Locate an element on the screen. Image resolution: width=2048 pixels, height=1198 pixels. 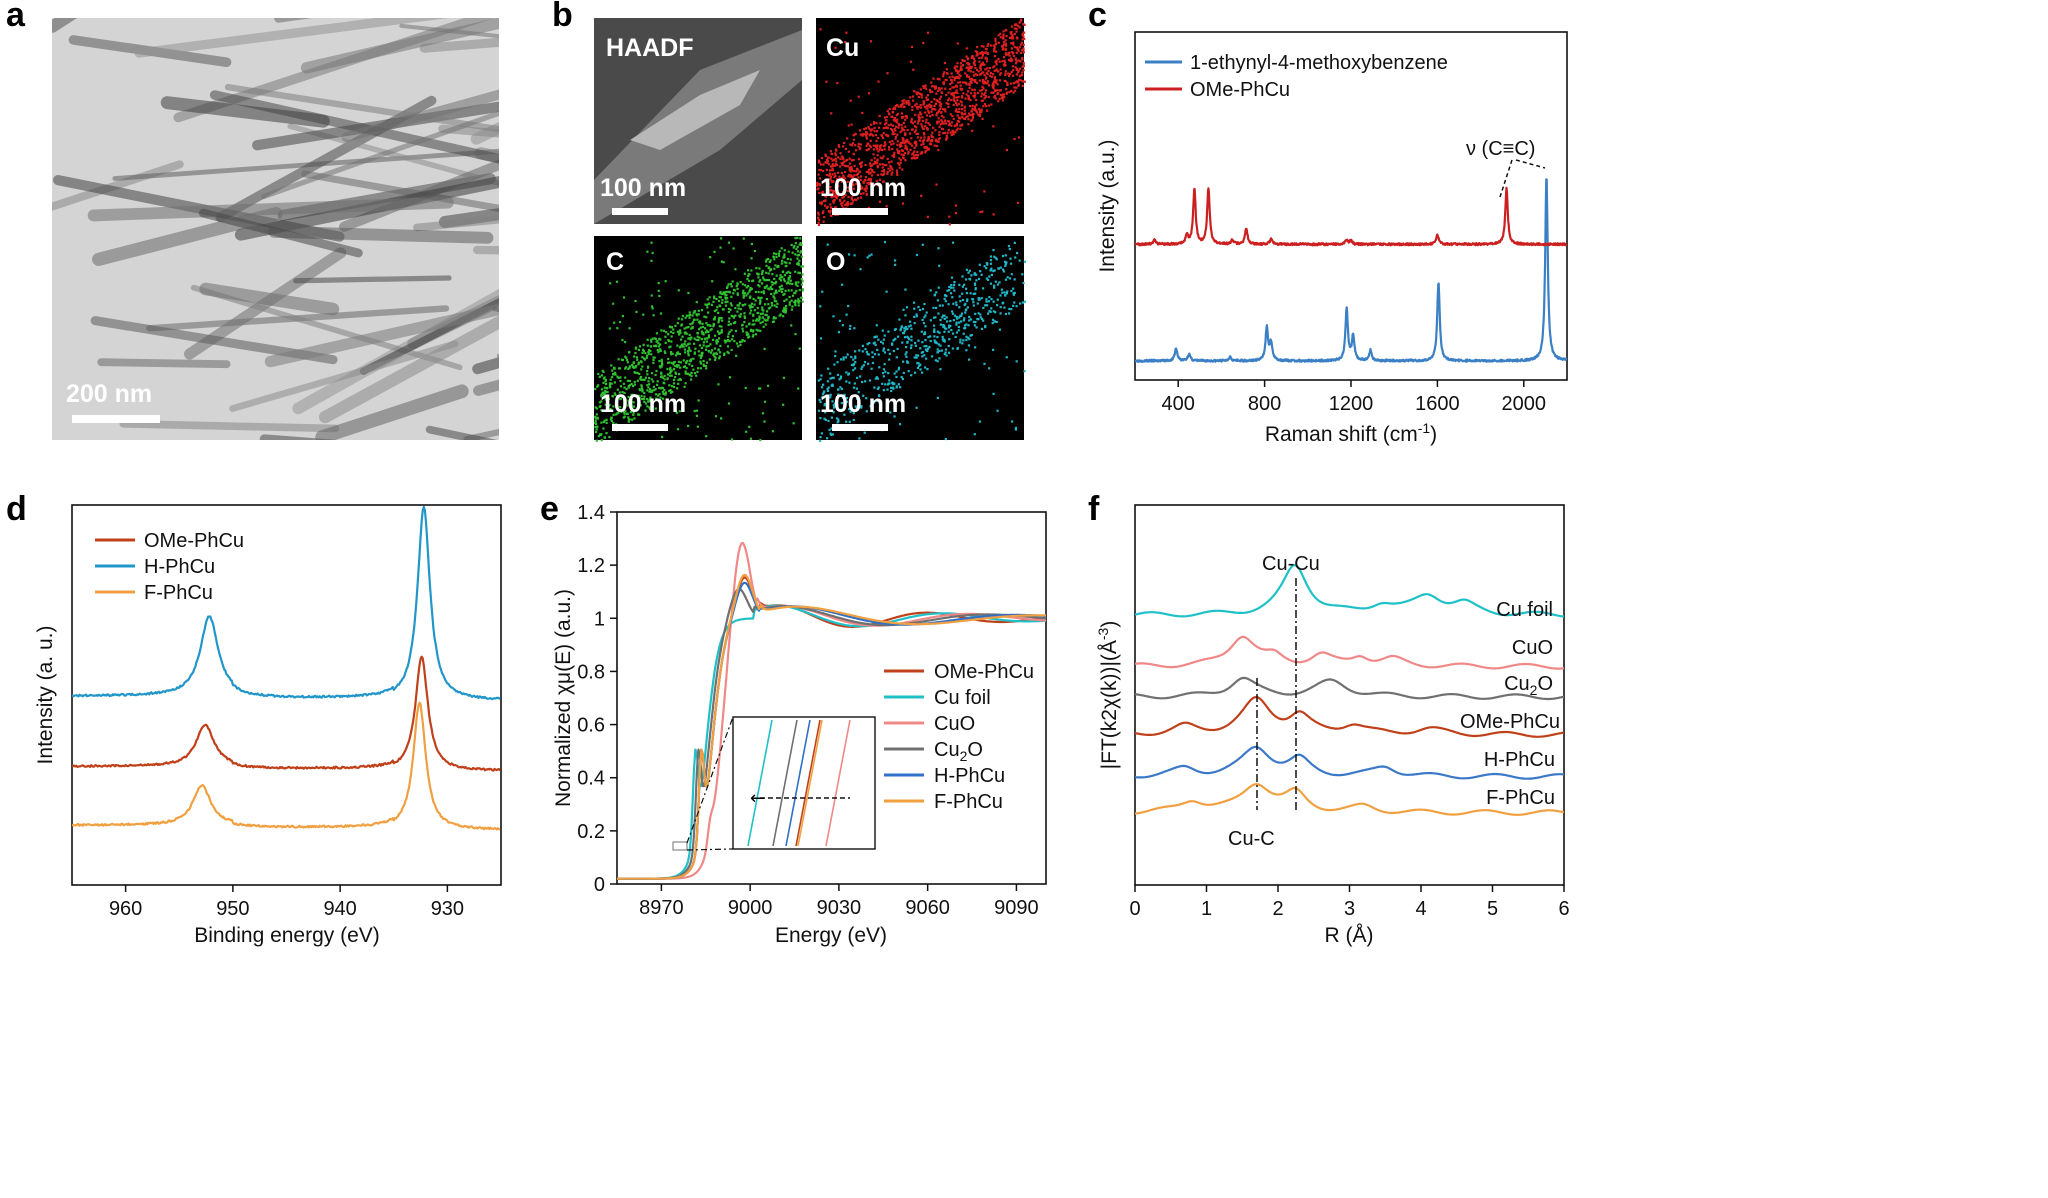
inset-frame is located at coordinates (804, 783).